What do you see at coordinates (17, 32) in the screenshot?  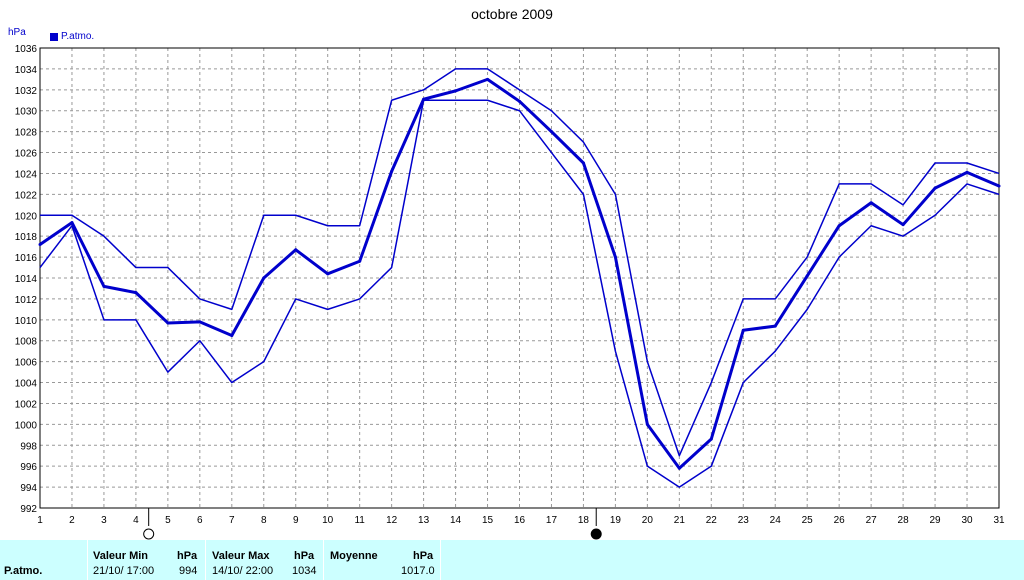 I see `y-axis-unit-label: hPa` at bounding box center [17, 32].